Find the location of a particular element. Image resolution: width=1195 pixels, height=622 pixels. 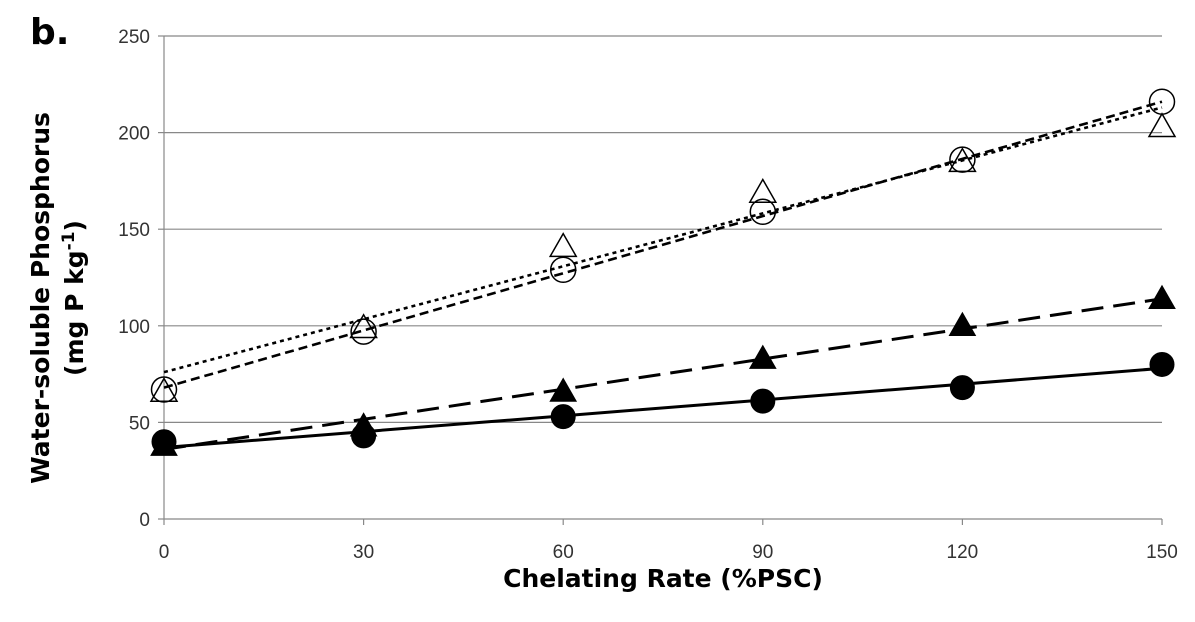

y-axis-title-line2: (mg P kg-1) is located at coordinates (74, 298).